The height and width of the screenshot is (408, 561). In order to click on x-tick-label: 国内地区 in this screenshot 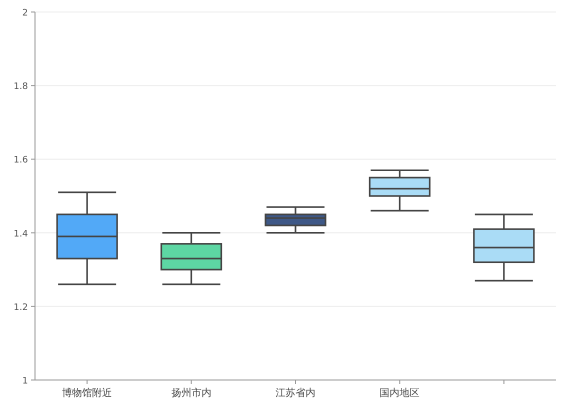, I will do `click(400, 393)`.